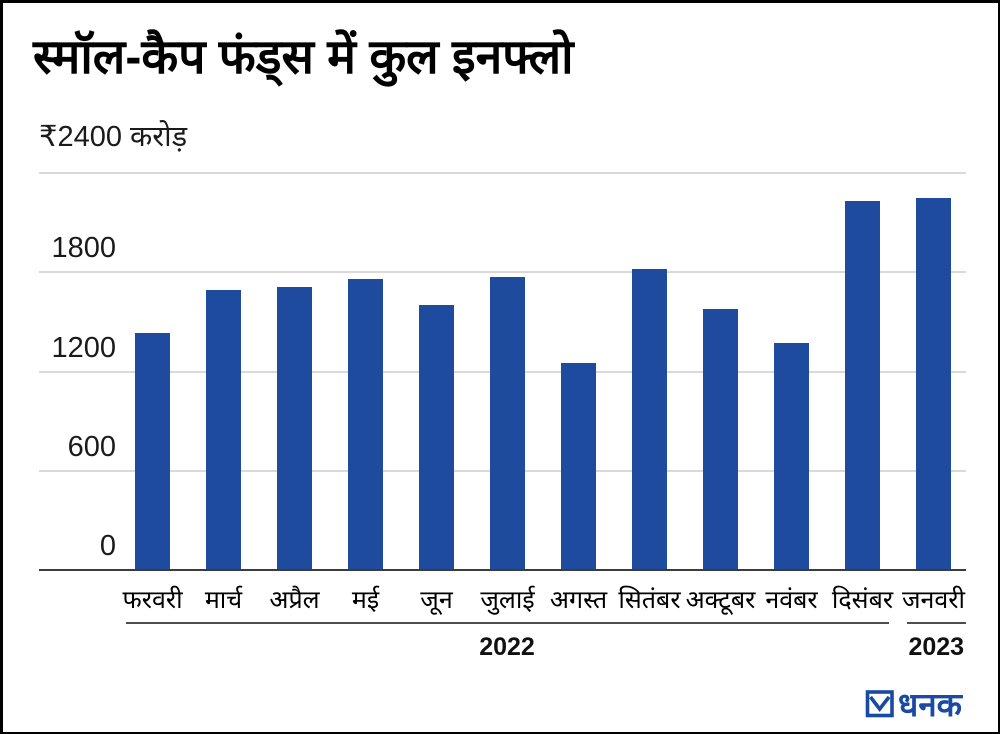 The width and height of the screenshot is (1000, 734). Describe the element at coordinates (91, 446) in the screenshot. I see `y-tick-label: 600` at that location.